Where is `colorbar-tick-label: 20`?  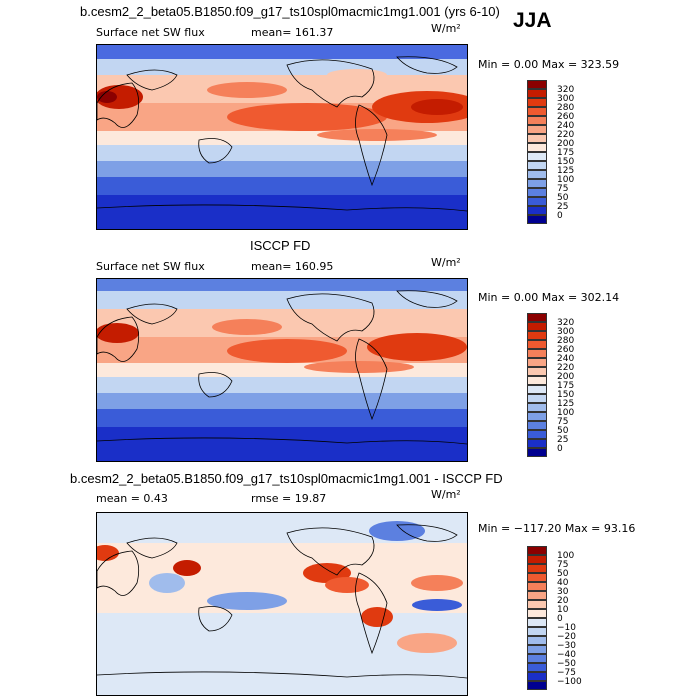
colorbar-tick-label: 20 is located at coordinates (563, 601).